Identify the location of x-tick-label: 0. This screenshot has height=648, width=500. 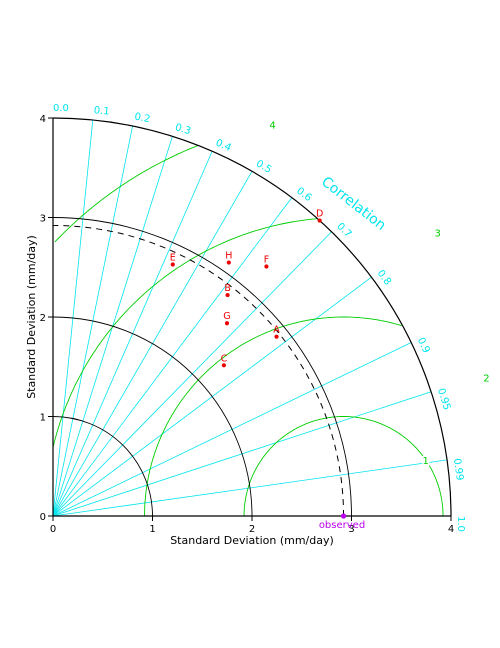
(53, 529).